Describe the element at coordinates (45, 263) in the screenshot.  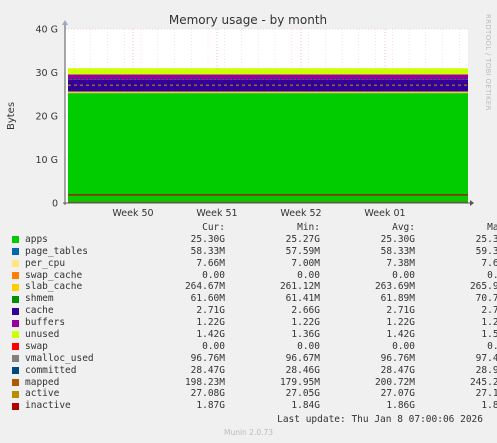
I see `legend-label: per_cpu` at that location.